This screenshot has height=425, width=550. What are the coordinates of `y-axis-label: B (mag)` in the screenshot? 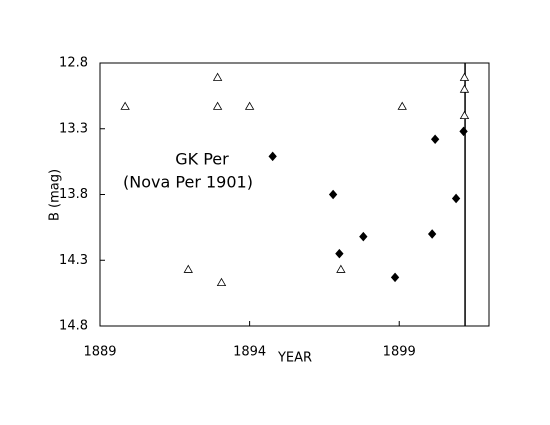 It's located at (55, 195).